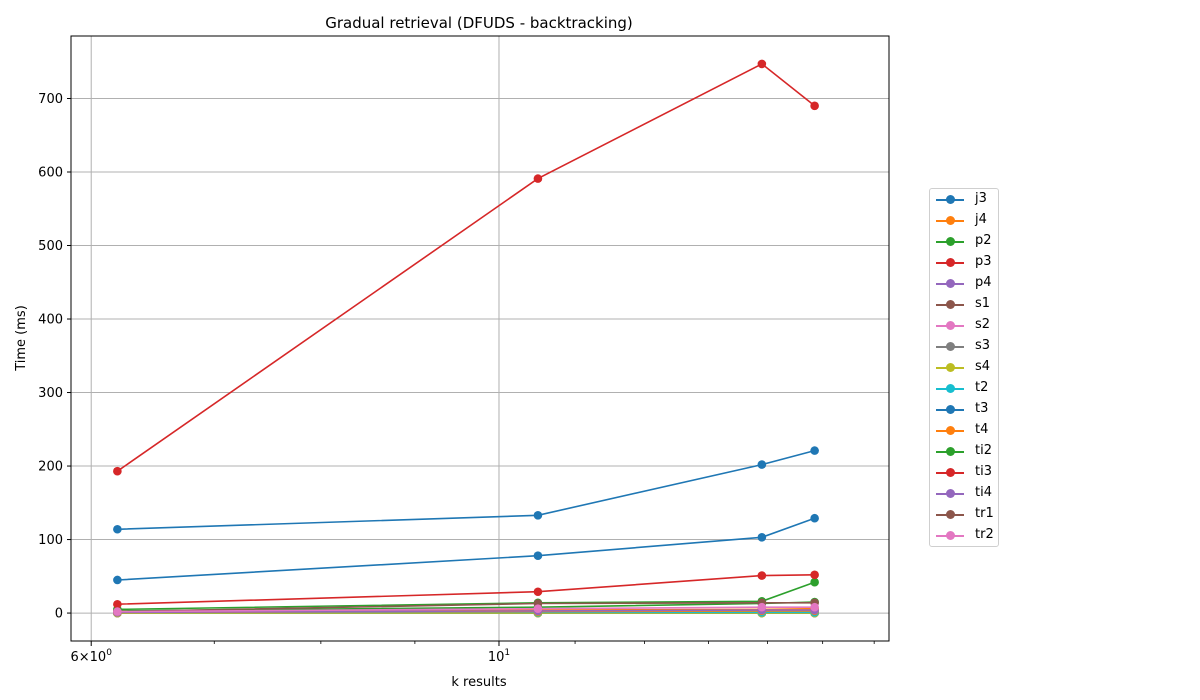 The height and width of the screenshot is (700, 1200). Describe the element at coordinates (964, 514) in the screenshot. I see `legend-item-tr1: tr1` at that location.